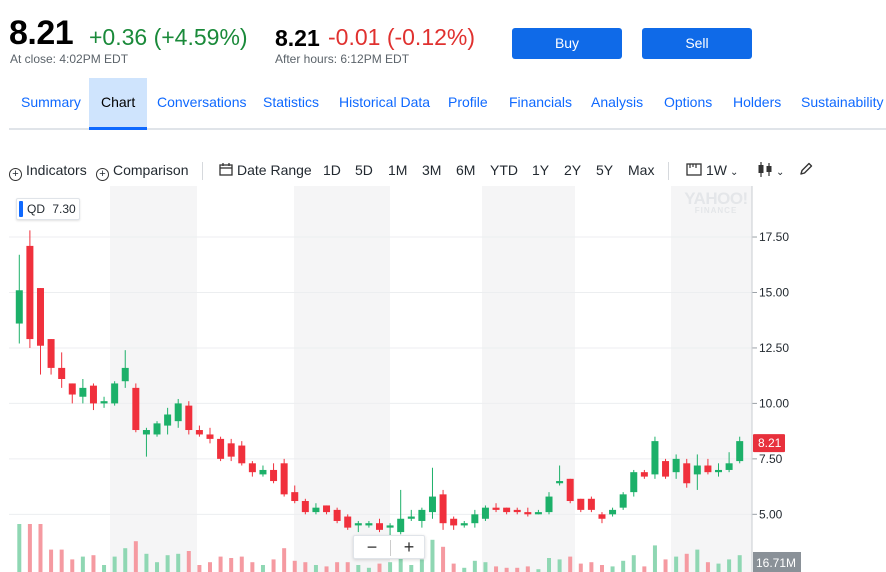  Describe the element at coordinates (842, 102) in the screenshot. I see `tab-sustainability: Sustainability` at that location.